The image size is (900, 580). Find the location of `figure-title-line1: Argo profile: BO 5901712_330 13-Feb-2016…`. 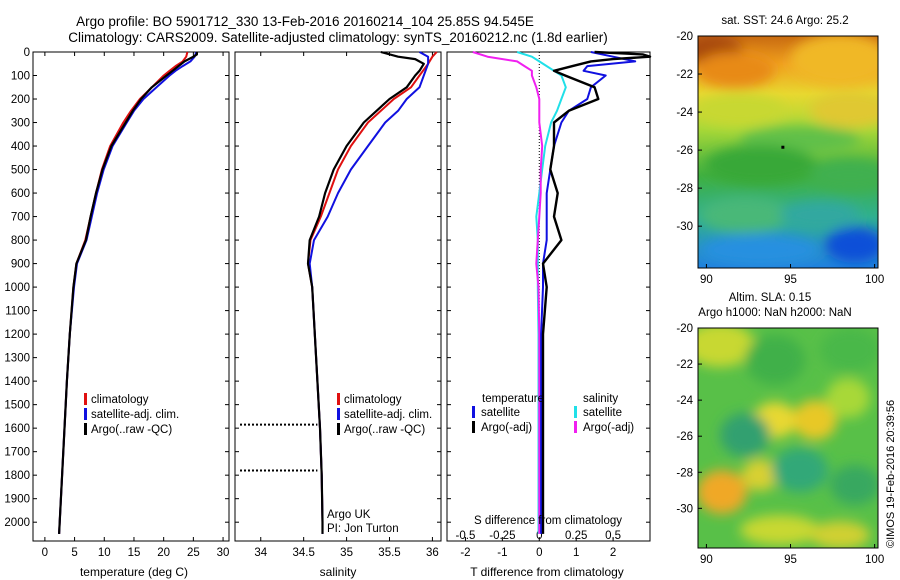

figure-title-line1: Argo profile: BO 5901712_330 13-Feb-2016… is located at coordinates (305, 21).